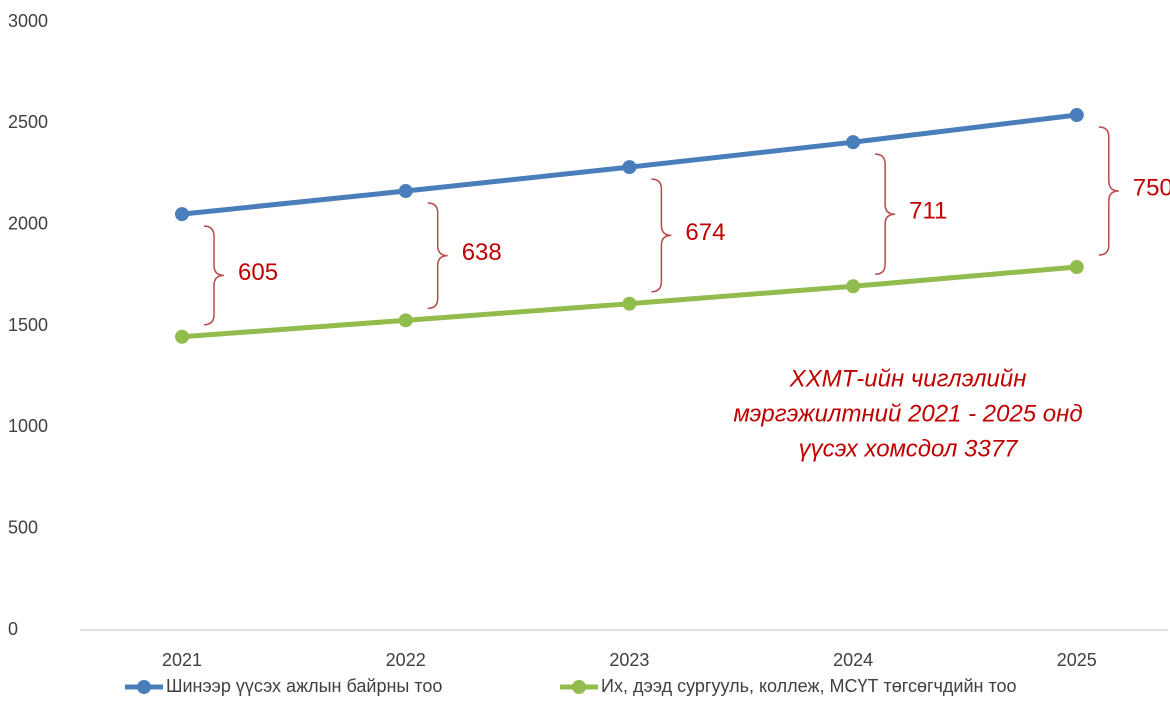 The width and height of the screenshot is (1170, 725). I want to click on y-tick-label: 500, so click(23, 527).